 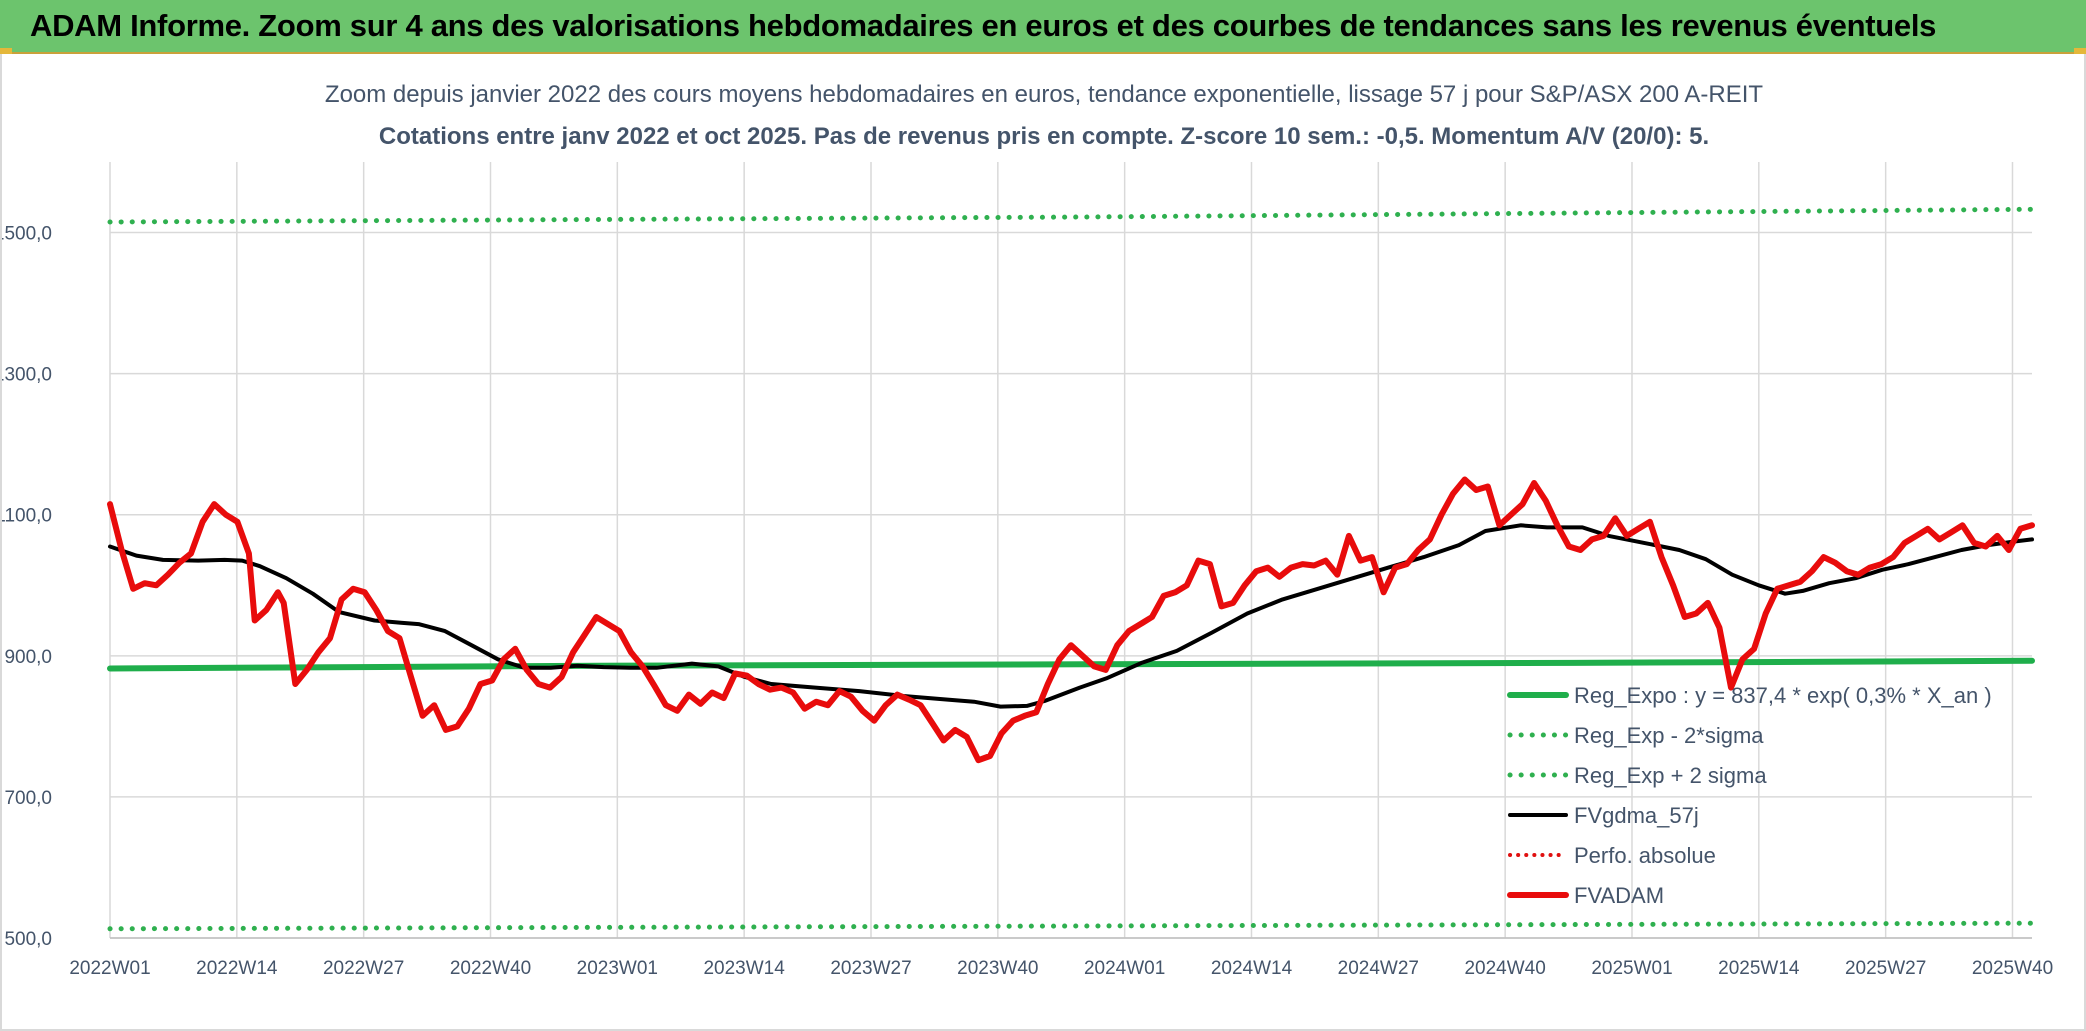 What do you see at coordinates (6, 51) in the screenshot?
I see `corner-mark-left` at bounding box center [6, 51].